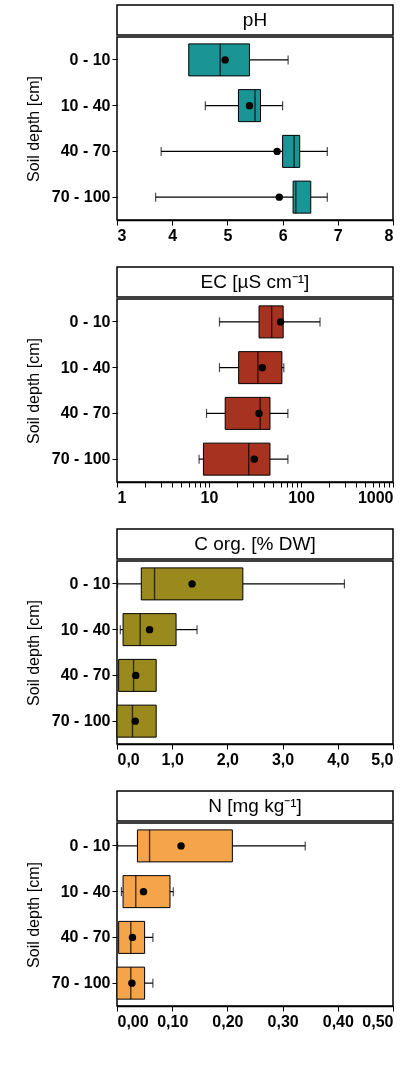 The width and height of the screenshot is (417, 1082). Describe the element at coordinates (255, 543) in the screenshot. I see `chart-title: C org. [% DW]` at that location.